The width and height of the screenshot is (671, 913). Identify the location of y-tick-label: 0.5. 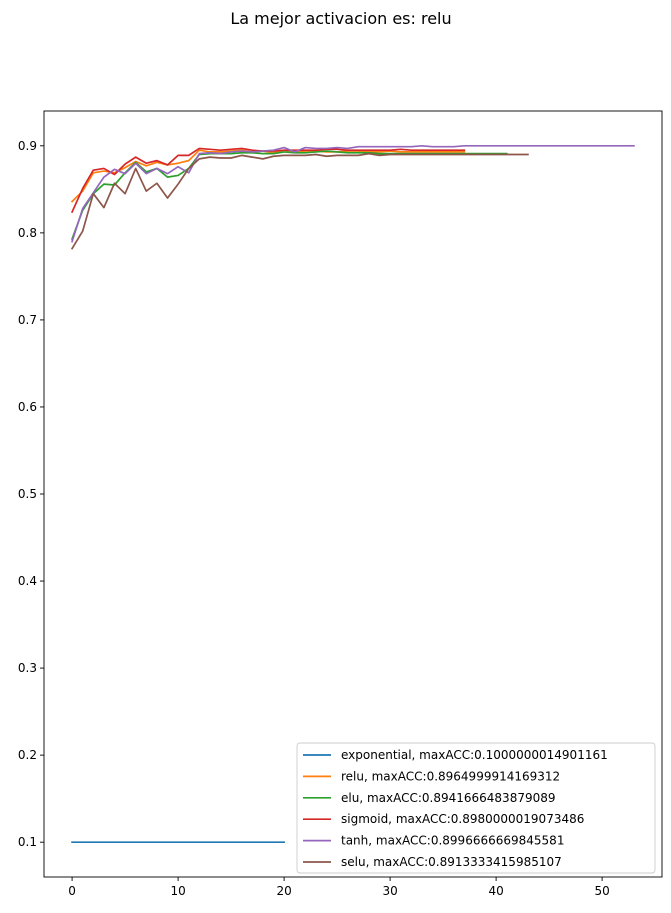
(27, 494).